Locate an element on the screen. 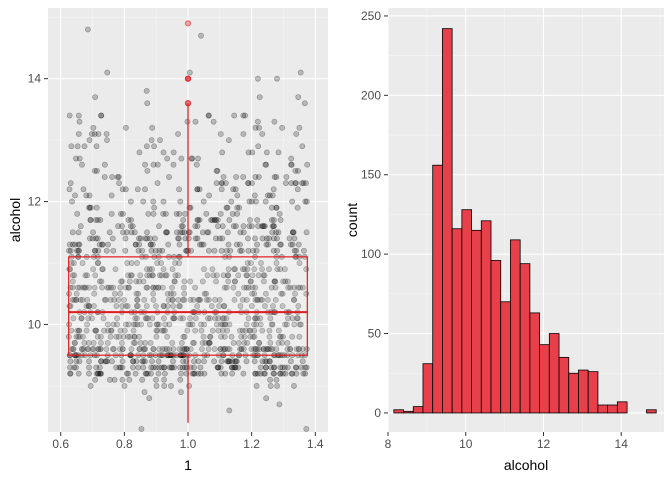  x-tick-label: 0.8 is located at coordinates (124, 444).